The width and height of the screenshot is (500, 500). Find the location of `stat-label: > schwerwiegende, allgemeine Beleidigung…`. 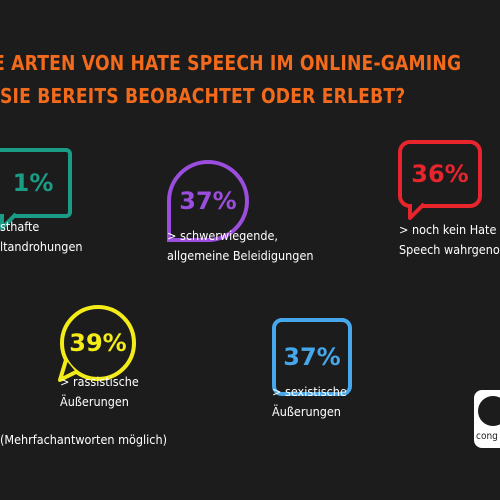

stat-label: > schwerwiegende, allgemeine Beleidigung… is located at coordinates (240, 246).